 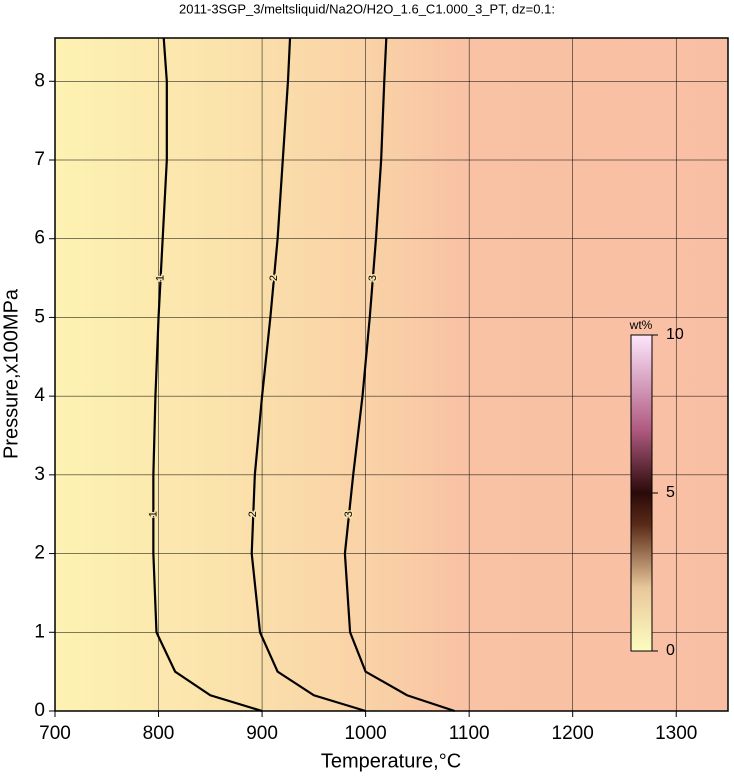 What do you see at coordinates (39, 631) in the screenshot?
I see `y-tick-label: 1` at bounding box center [39, 631].